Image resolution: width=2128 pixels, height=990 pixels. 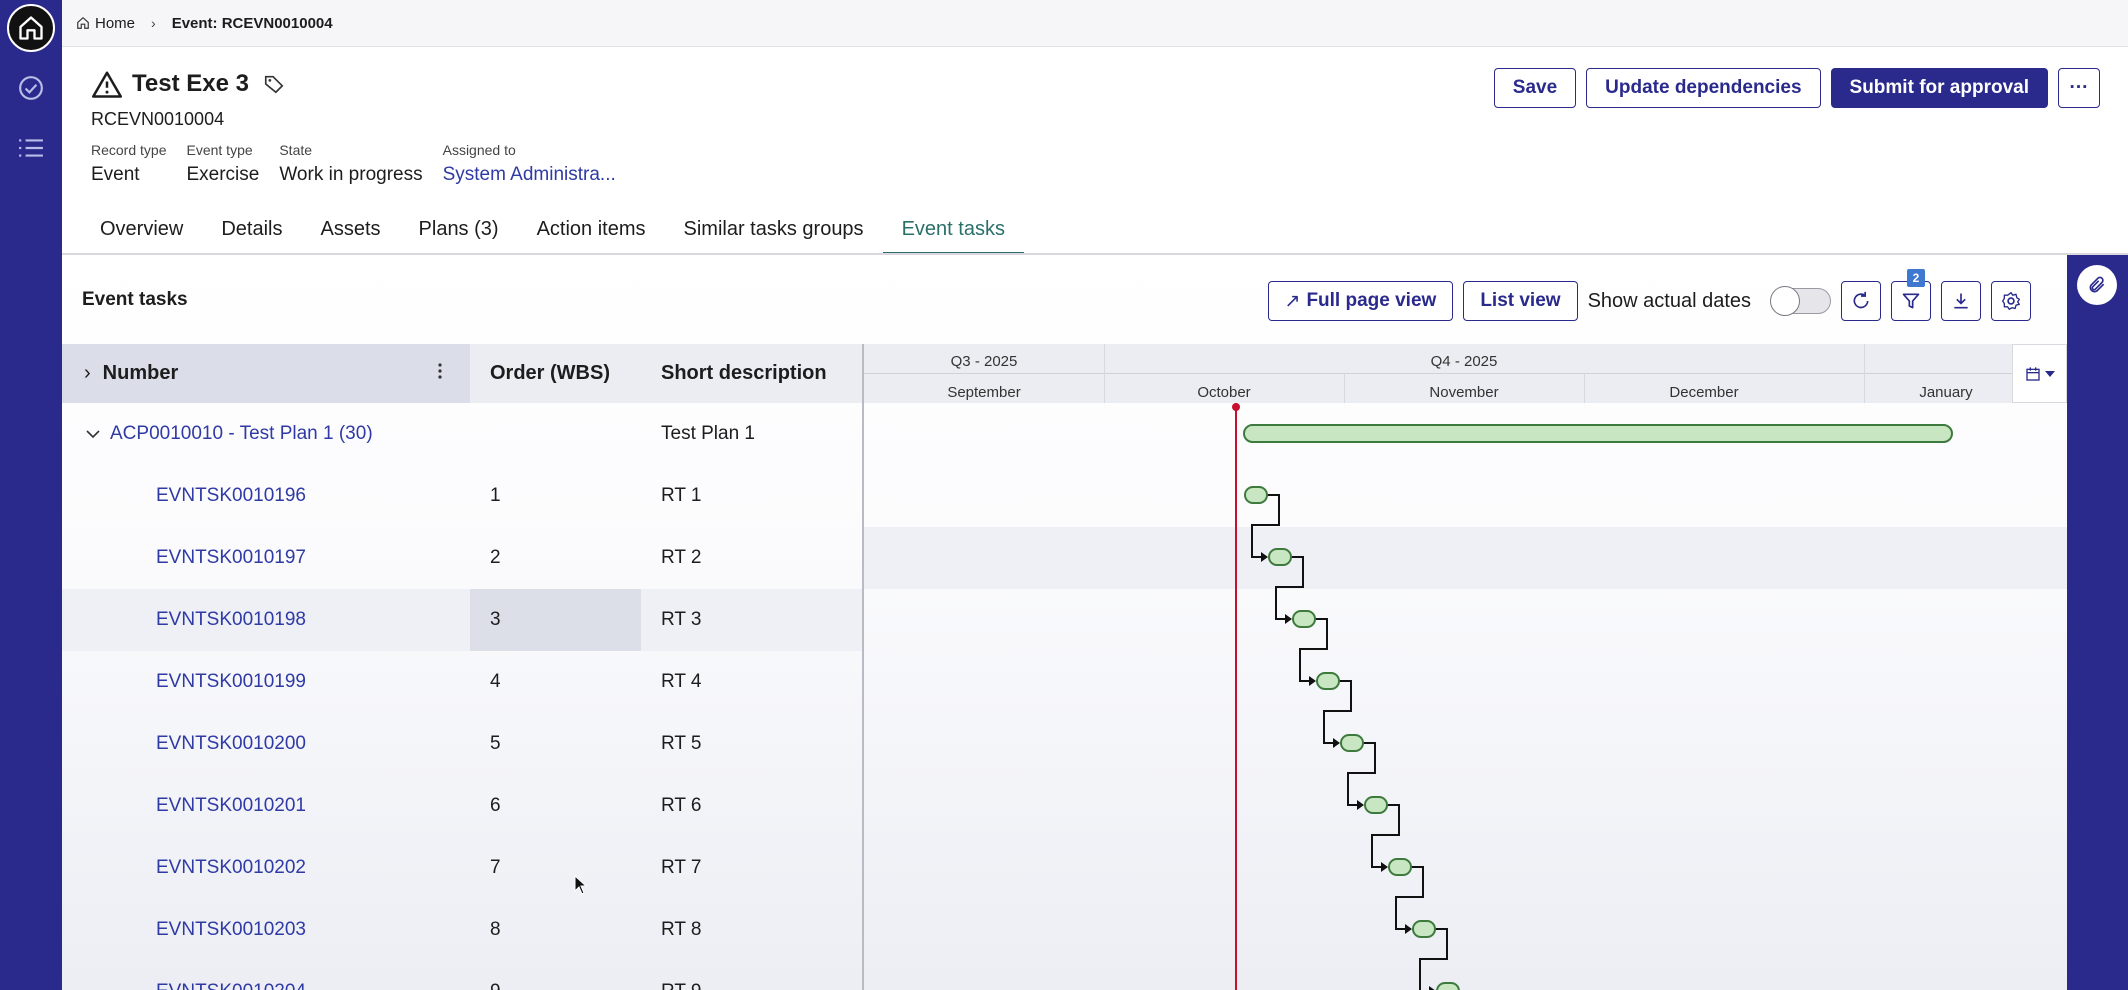 What do you see at coordinates (158, 119) in the screenshot?
I see `record-number: RCEVN0010004` at bounding box center [158, 119].